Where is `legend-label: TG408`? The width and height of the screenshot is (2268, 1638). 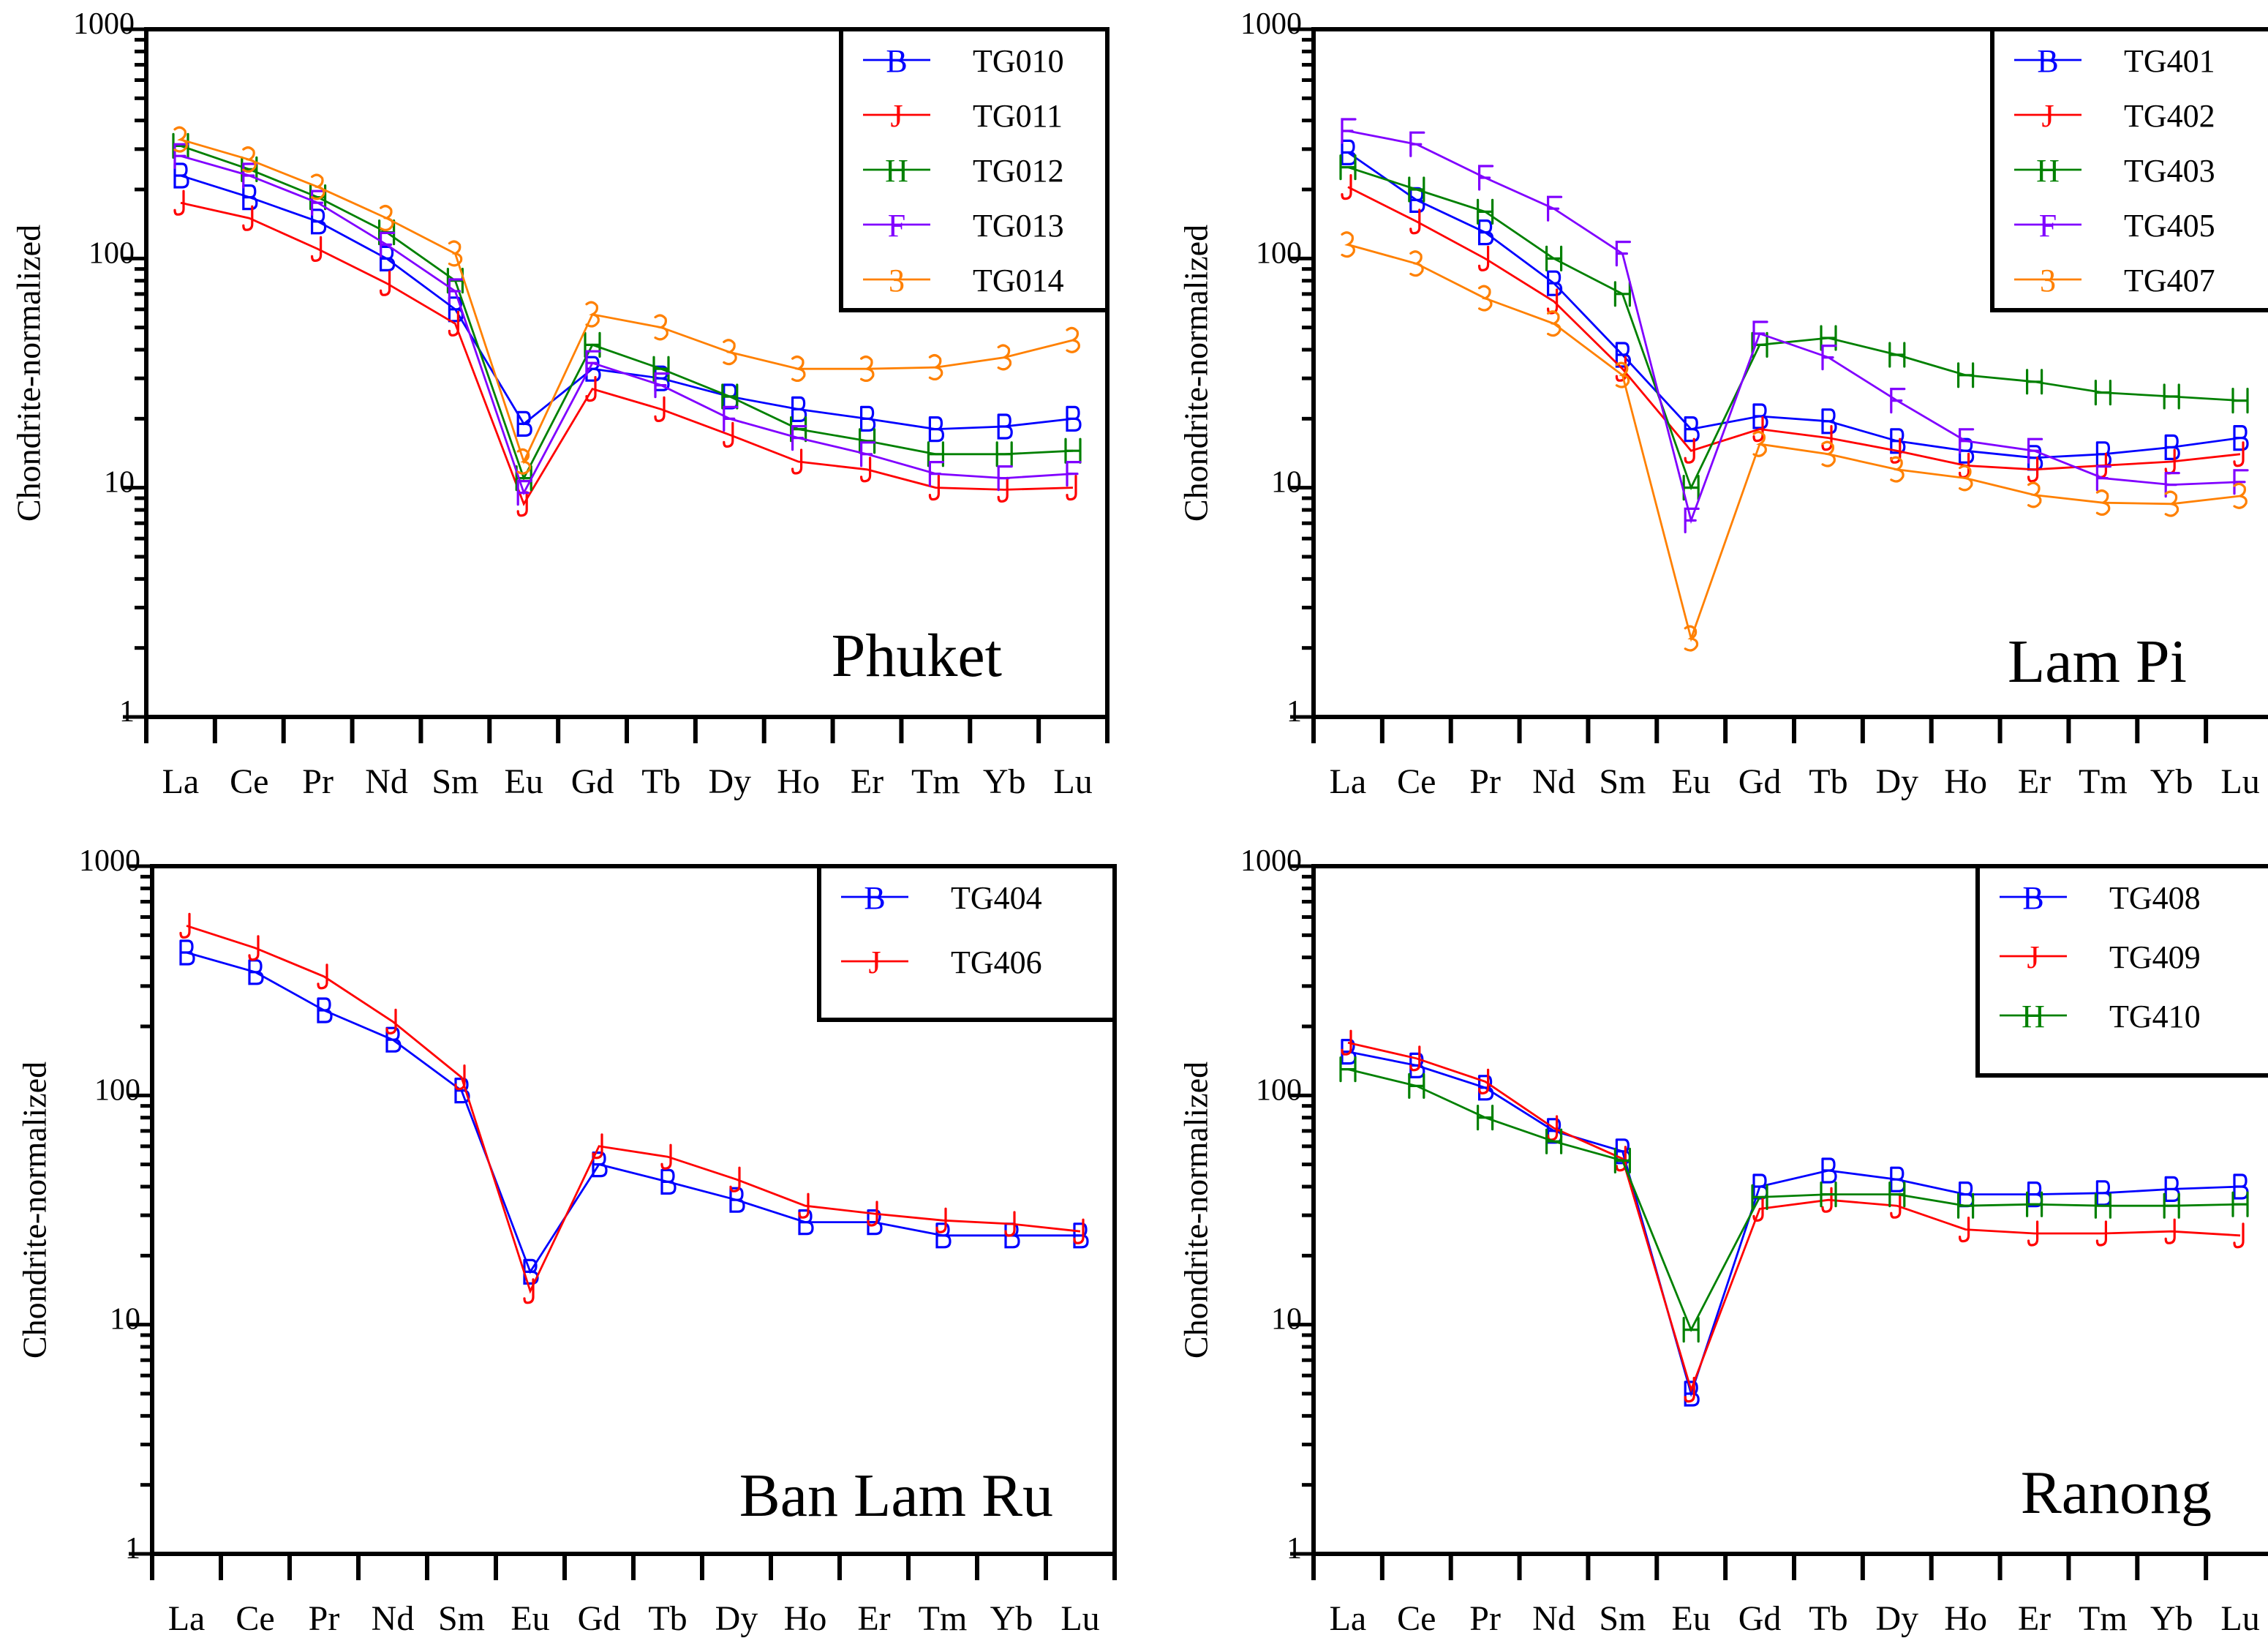
legend-label: TG408 is located at coordinates (2155, 898).